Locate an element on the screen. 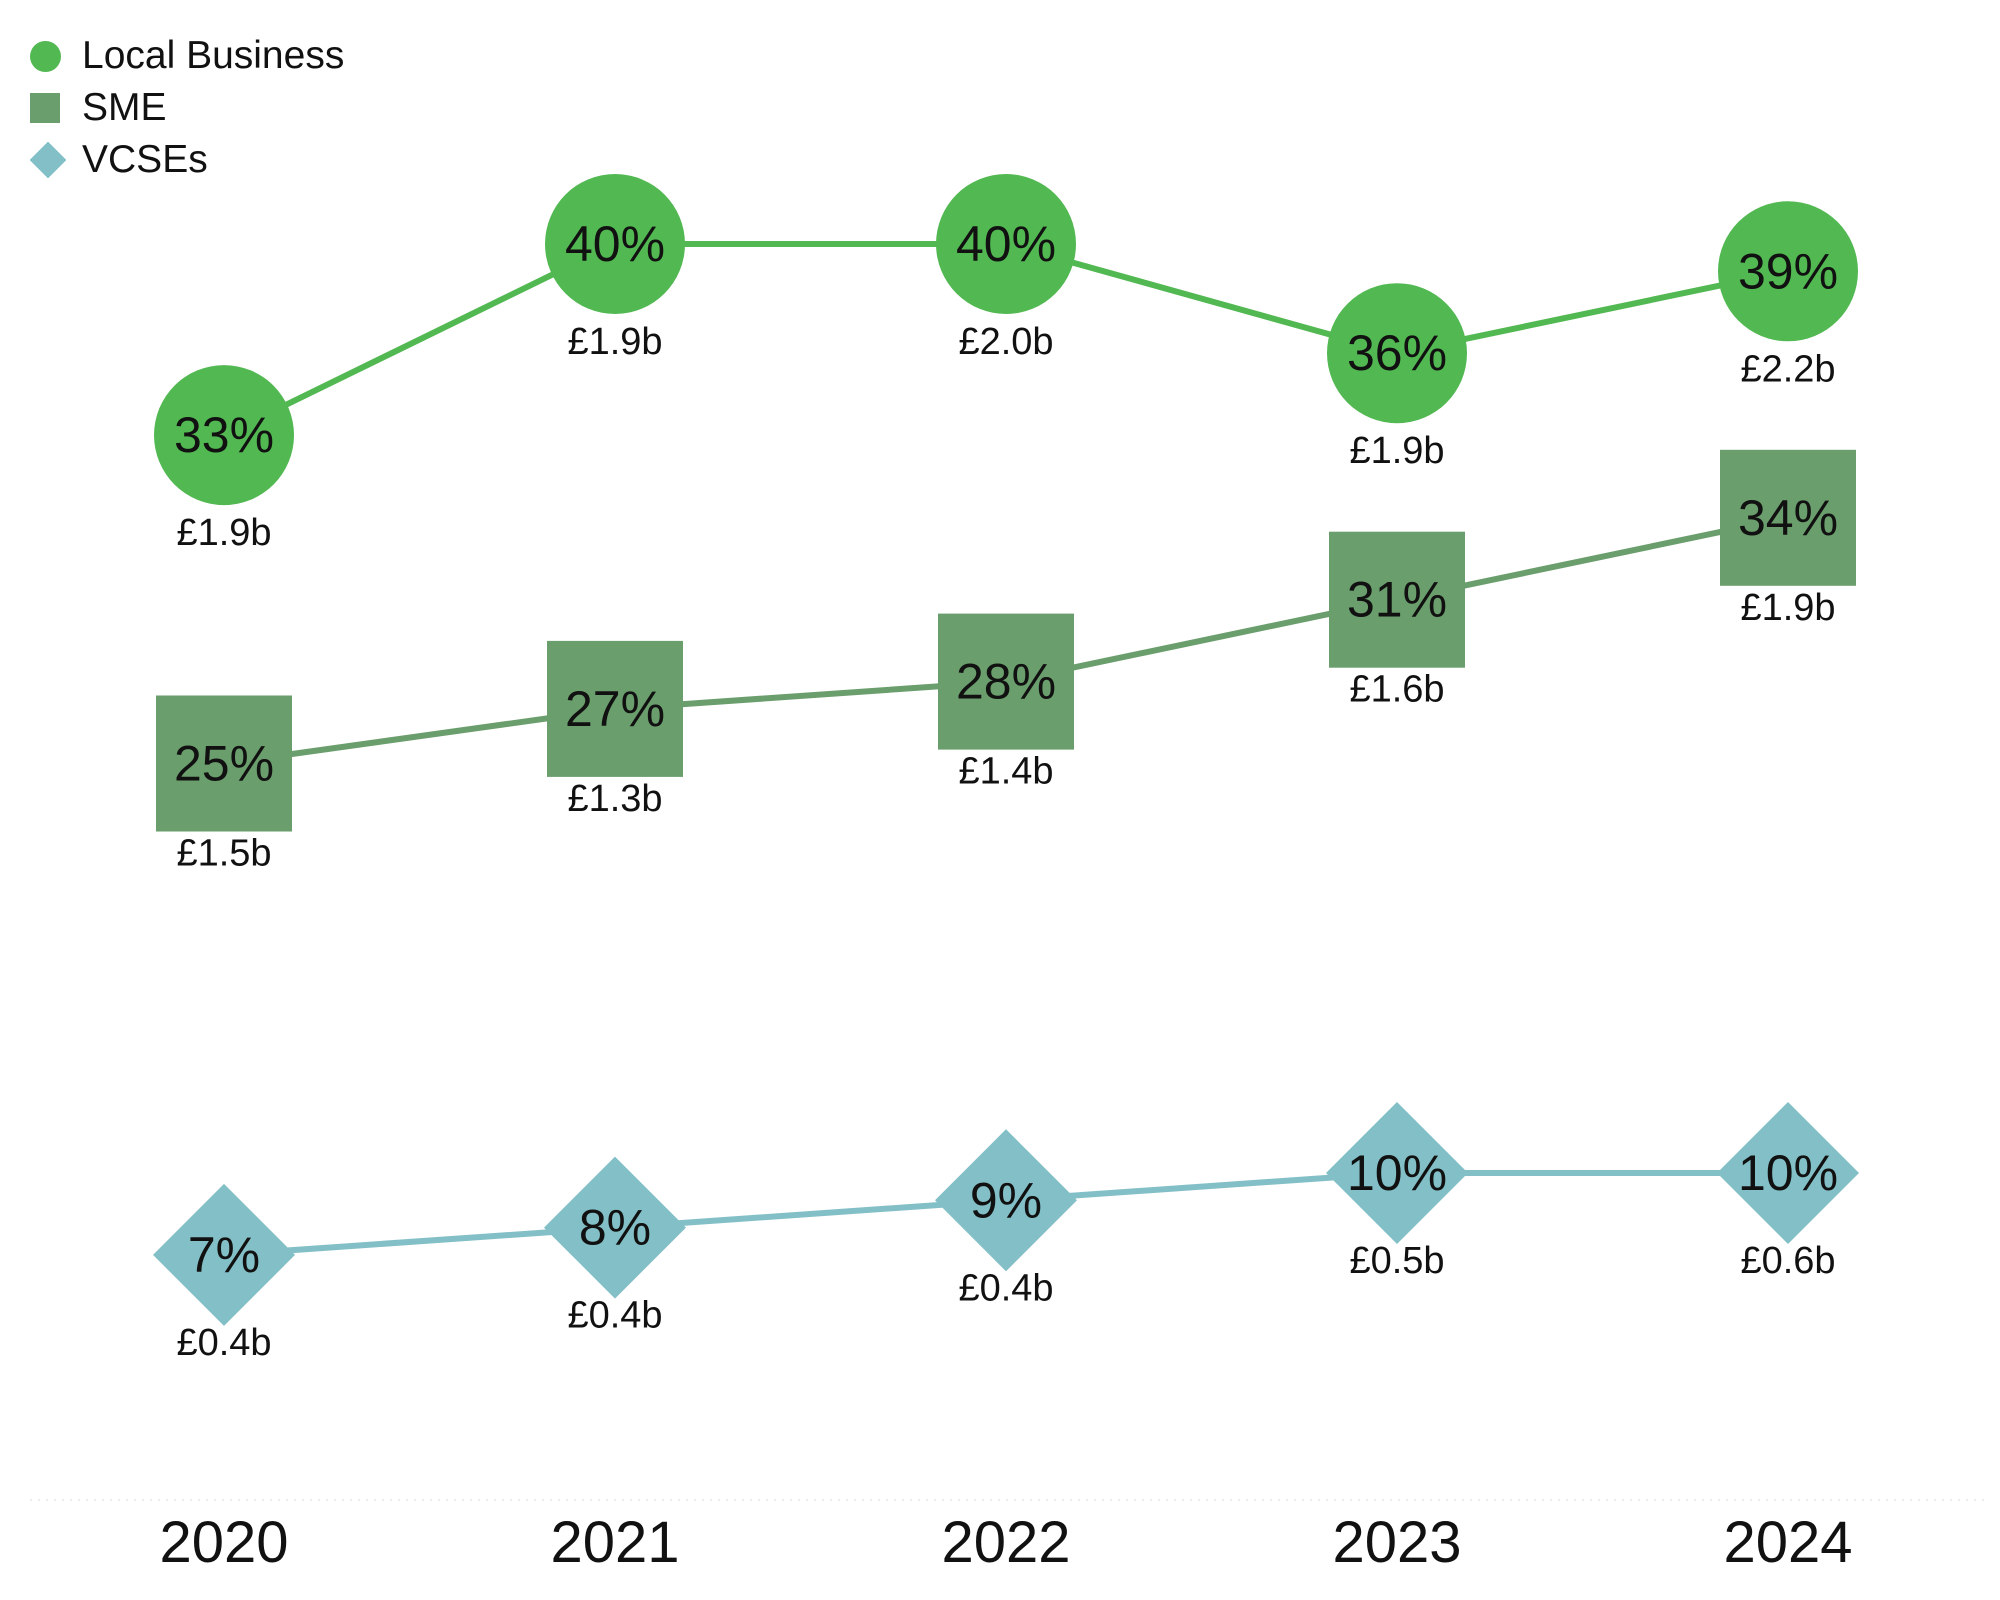  data-point-label: 33% is located at coordinates (224, 435).